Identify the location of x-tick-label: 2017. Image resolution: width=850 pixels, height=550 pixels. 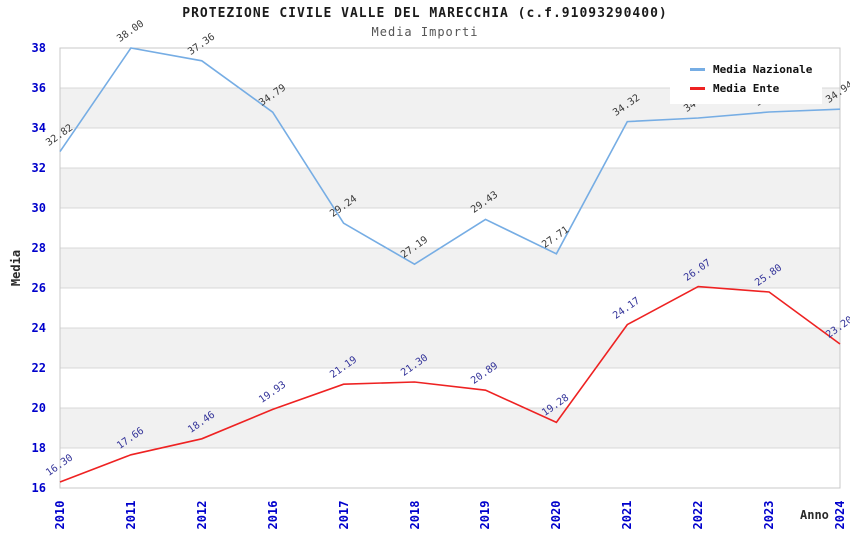
(343, 515).